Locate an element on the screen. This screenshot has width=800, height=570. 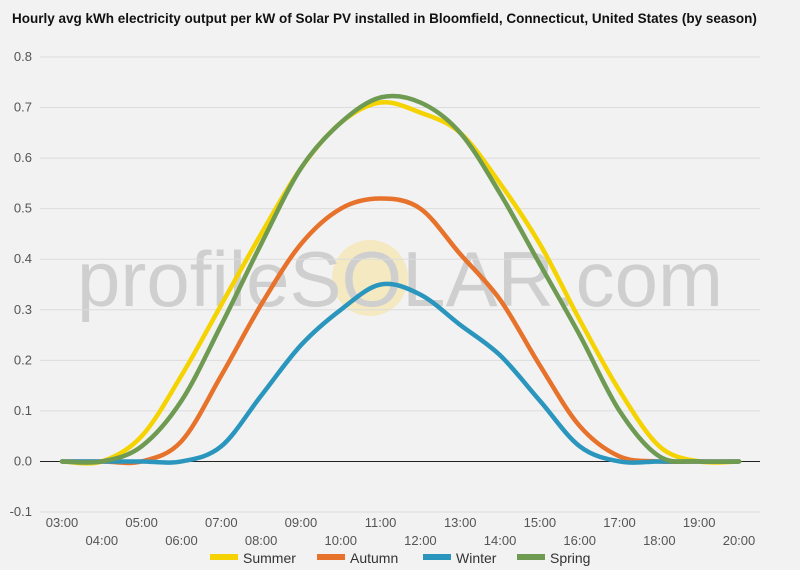
y-tick-label: 0.6 is located at coordinates (23, 157).